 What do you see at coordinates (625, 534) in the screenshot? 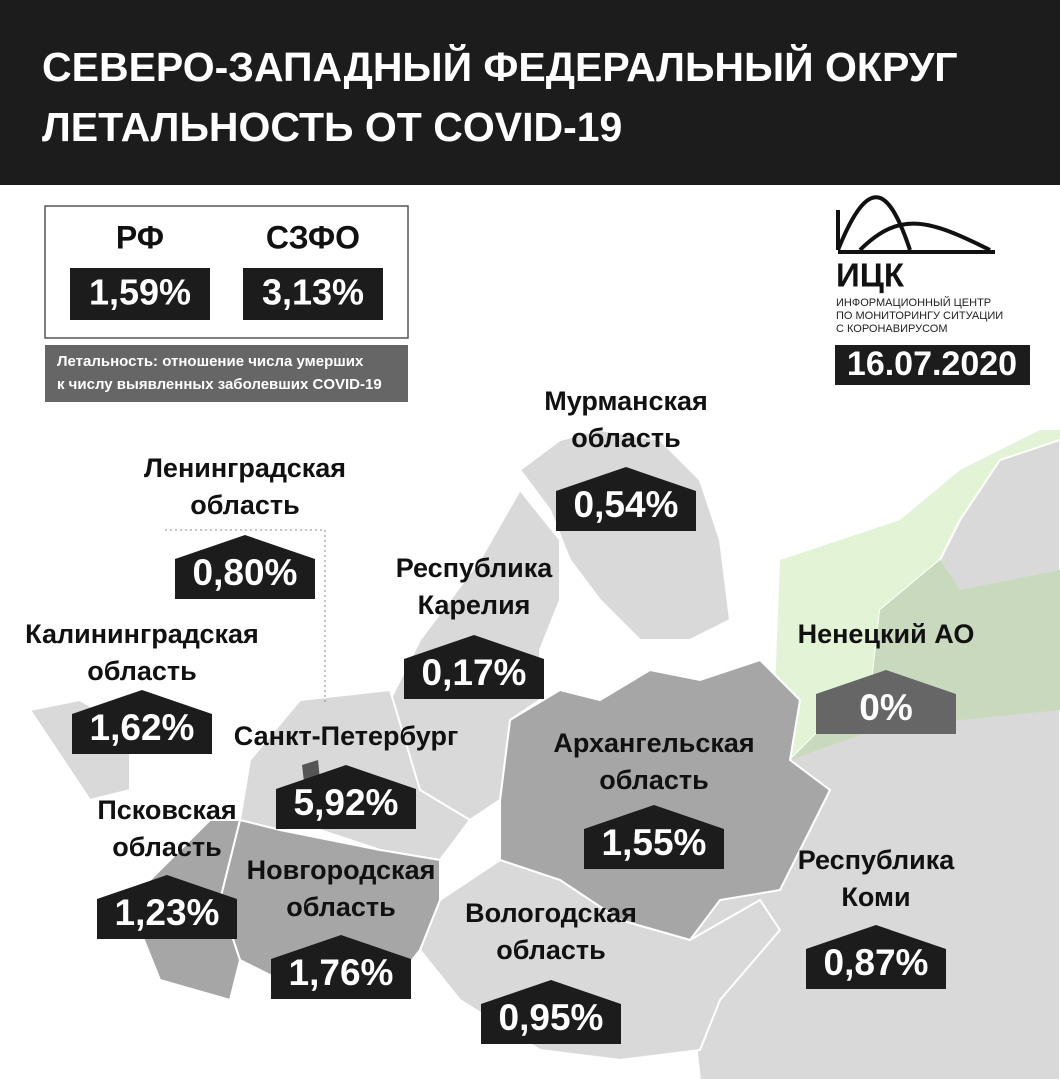
I see `region-murmansk` at bounding box center [625, 534].